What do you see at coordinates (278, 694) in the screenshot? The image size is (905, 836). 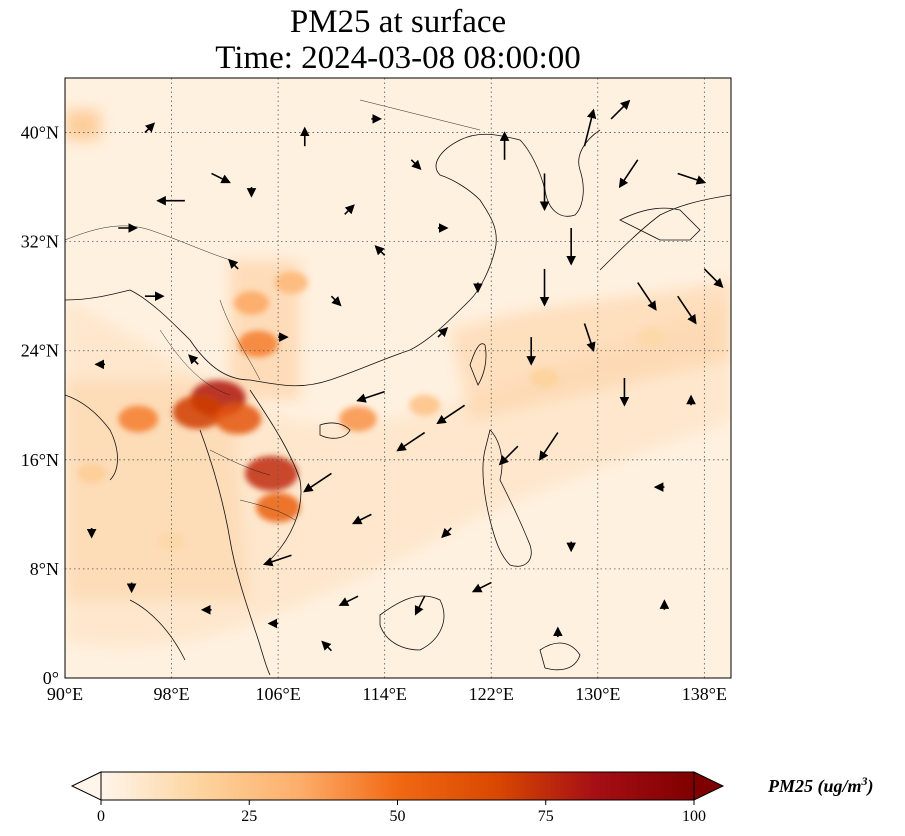 I see `lon-tick-label: 106°E` at bounding box center [278, 694].